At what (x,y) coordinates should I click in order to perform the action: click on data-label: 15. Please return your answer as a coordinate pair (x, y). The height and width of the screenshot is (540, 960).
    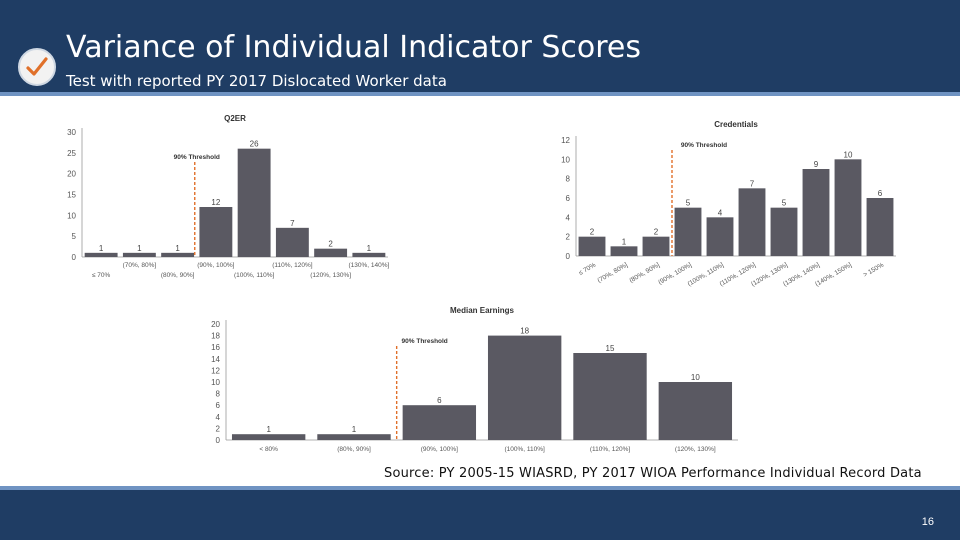
    Looking at the image, I should click on (610, 348).